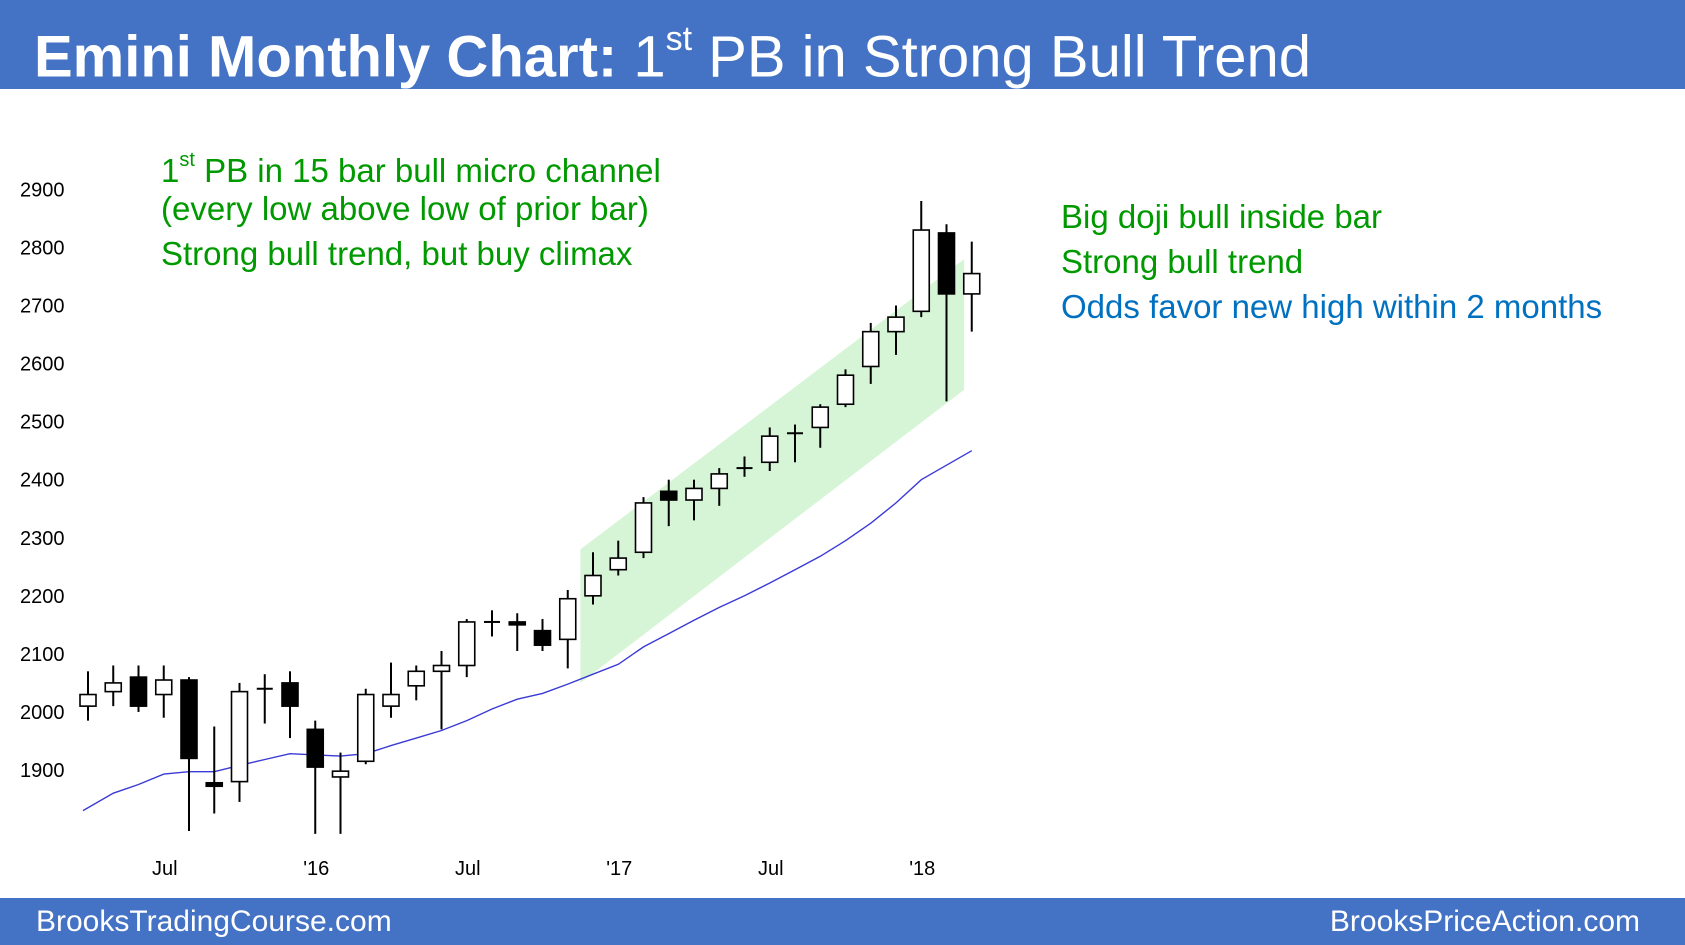 The width and height of the screenshot is (1685, 945). I want to click on annotation-right-line3: Odds favor new high within 2 months, so click(1332, 306).